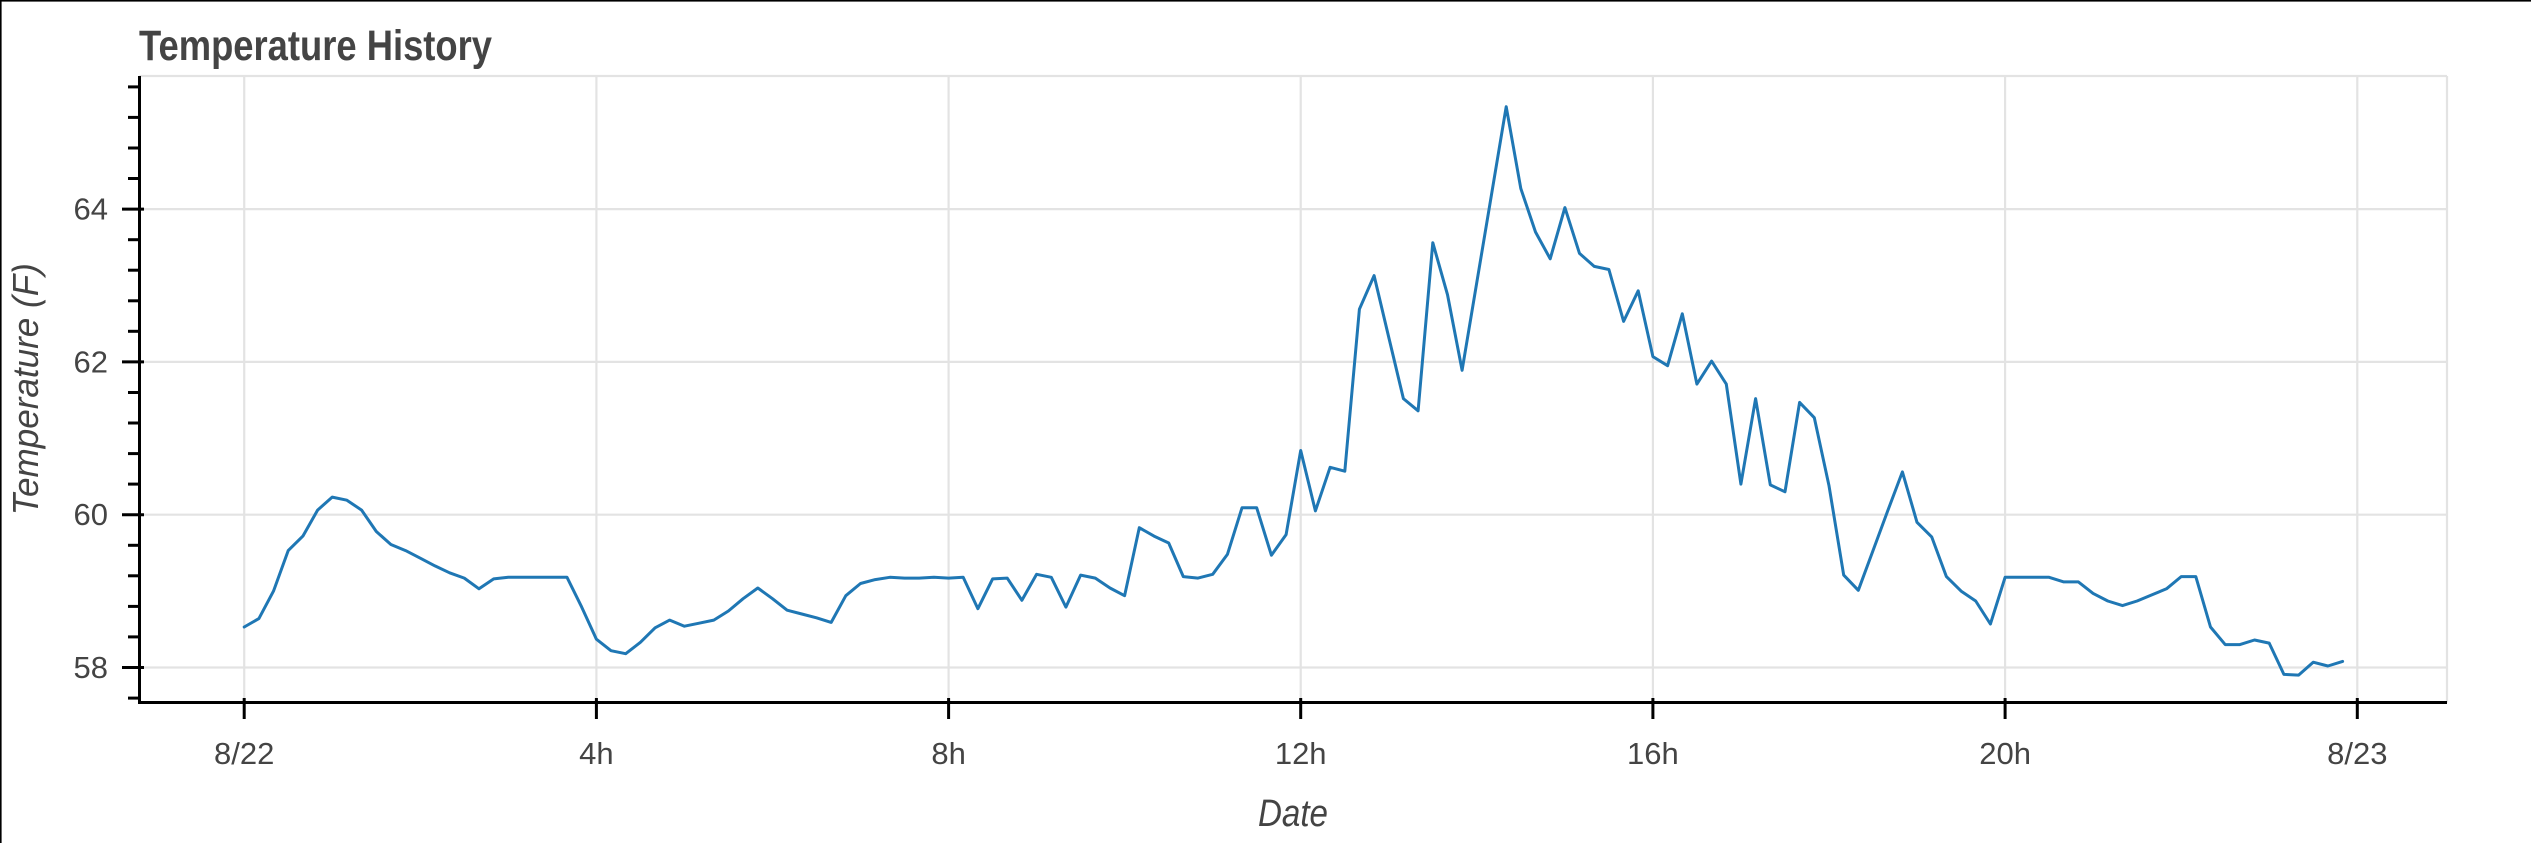 The image size is (2531, 843). I want to click on svg-text: 60, so click(91, 514).